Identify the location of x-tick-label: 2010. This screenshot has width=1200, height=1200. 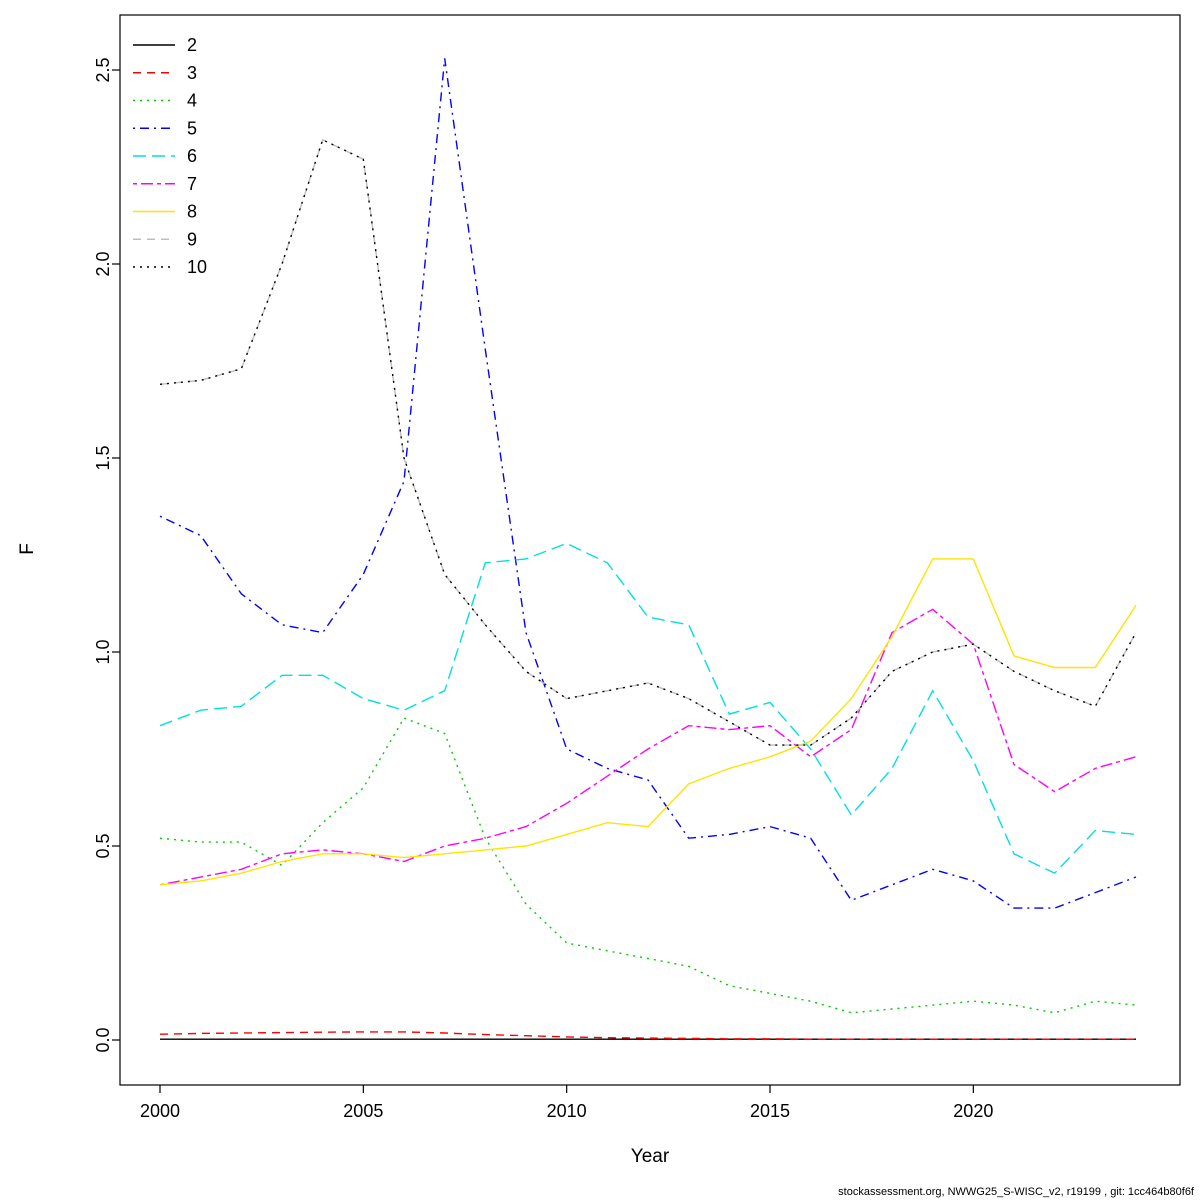
(567, 1111).